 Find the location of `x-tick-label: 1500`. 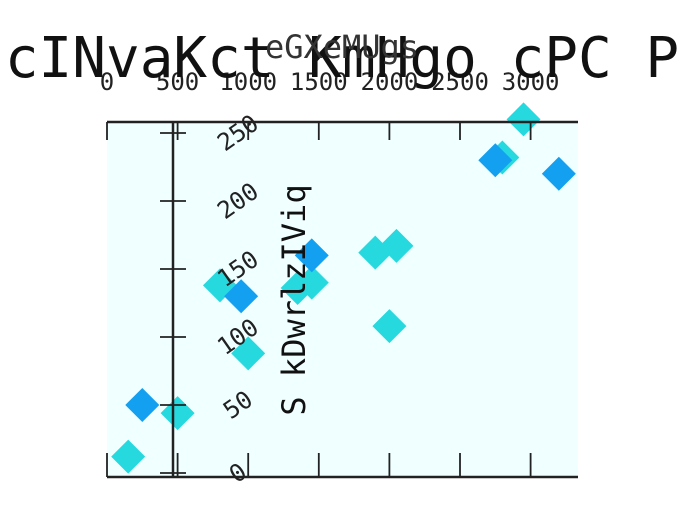

x-tick-label: 1500 is located at coordinates (319, 82).